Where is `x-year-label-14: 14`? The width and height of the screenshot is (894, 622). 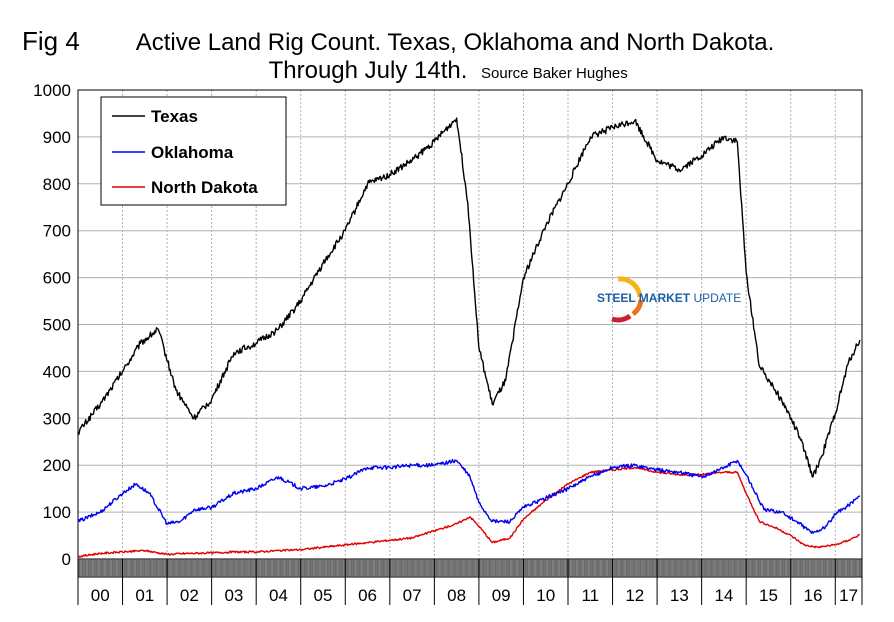 x-year-label-14: 14 is located at coordinates (723, 595).